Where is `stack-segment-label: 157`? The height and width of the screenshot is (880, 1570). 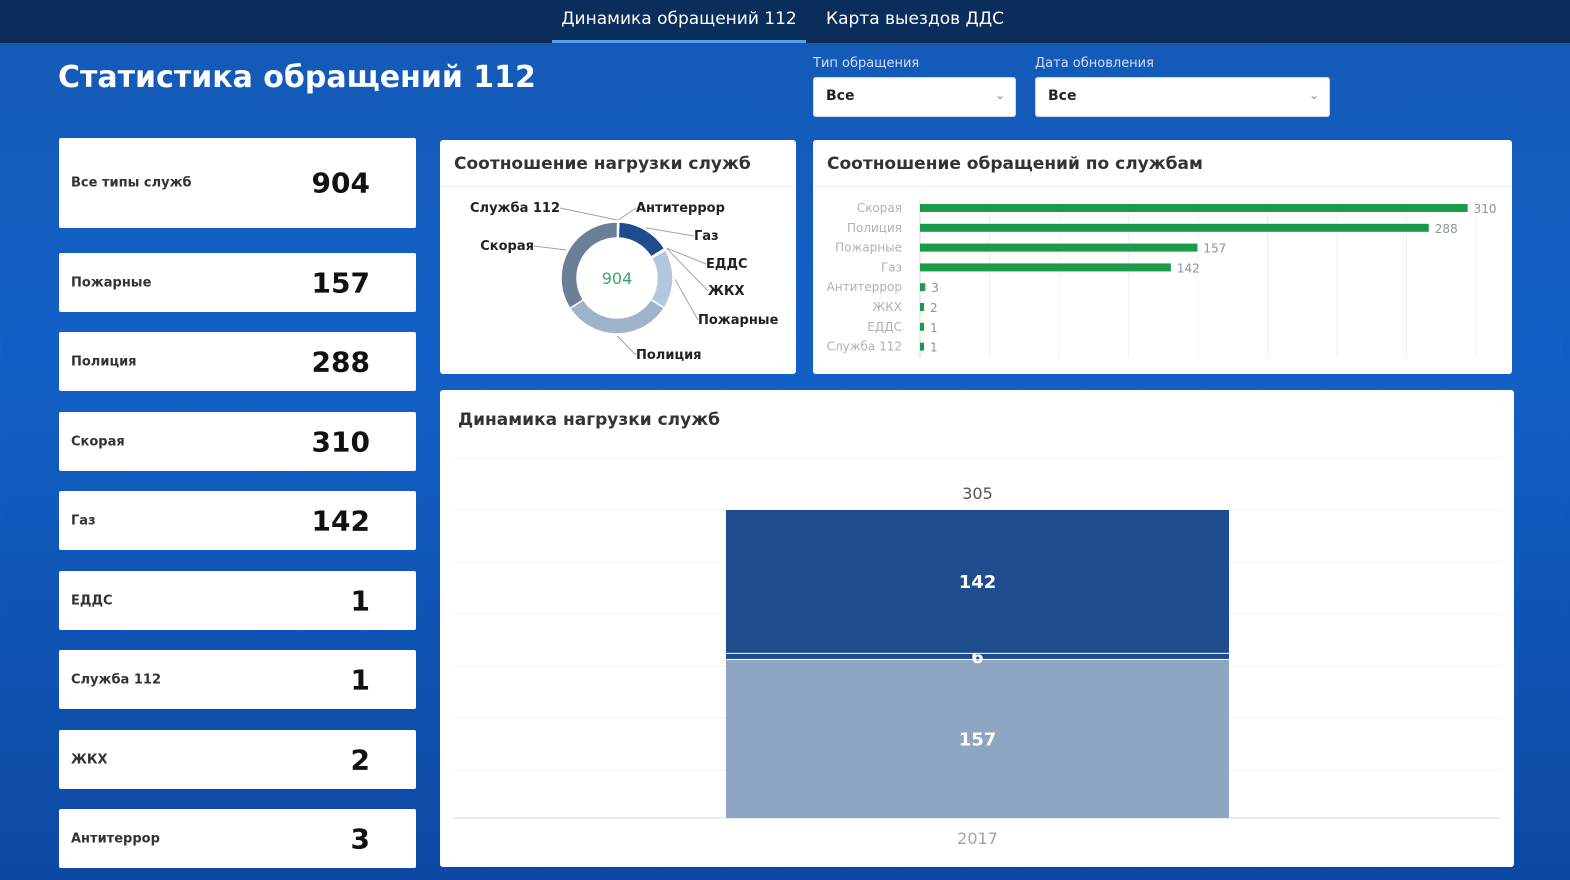 stack-segment-label: 157 is located at coordinates (978, 739).